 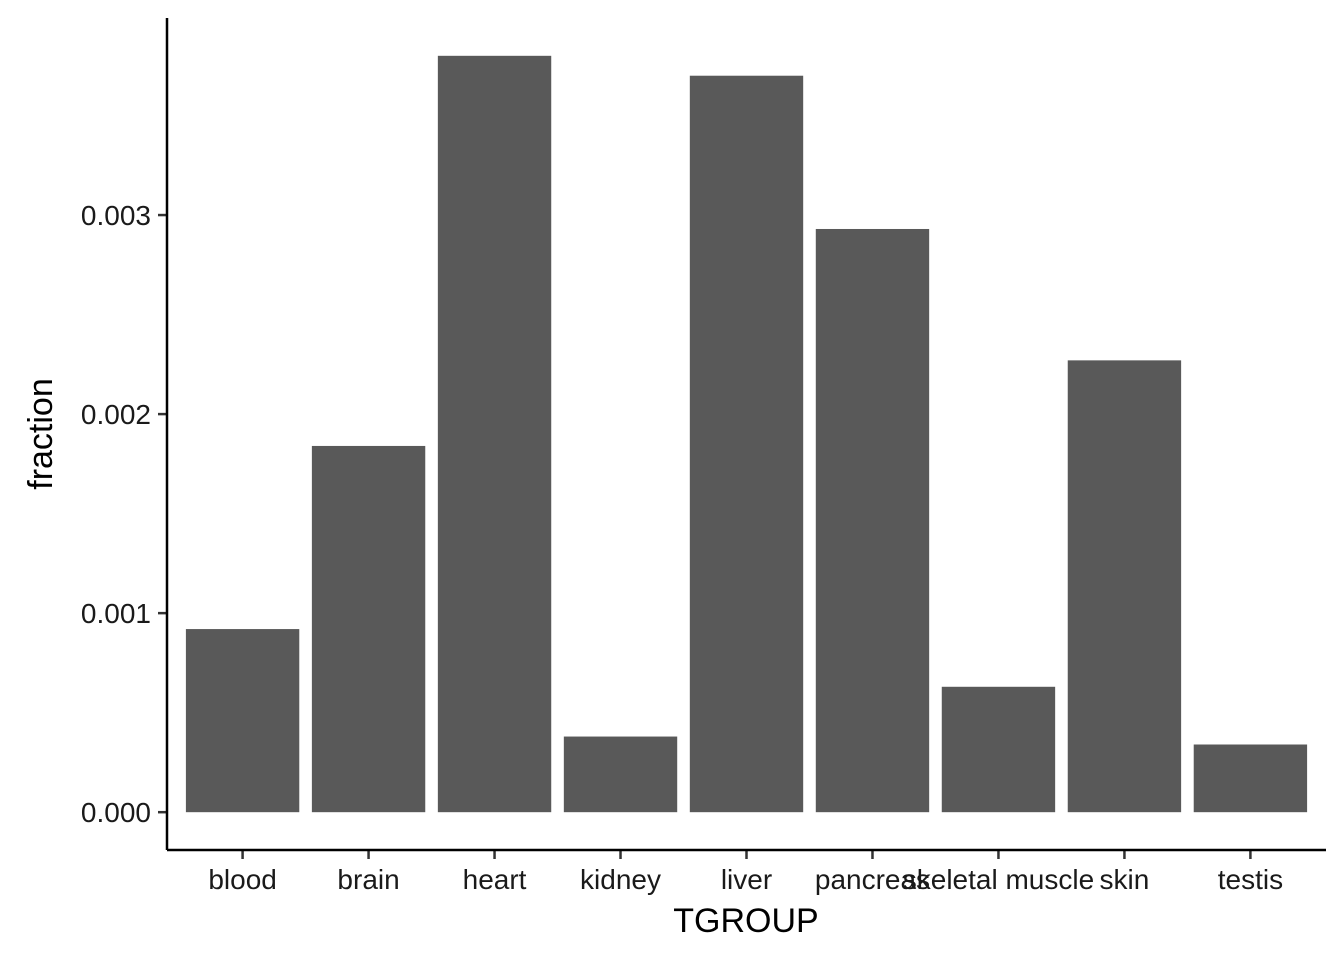 What do you see at coordinates (745, 921) in the screenshot?
I see `x-axis-title: TGROUP` at bounding box center [745, 921].